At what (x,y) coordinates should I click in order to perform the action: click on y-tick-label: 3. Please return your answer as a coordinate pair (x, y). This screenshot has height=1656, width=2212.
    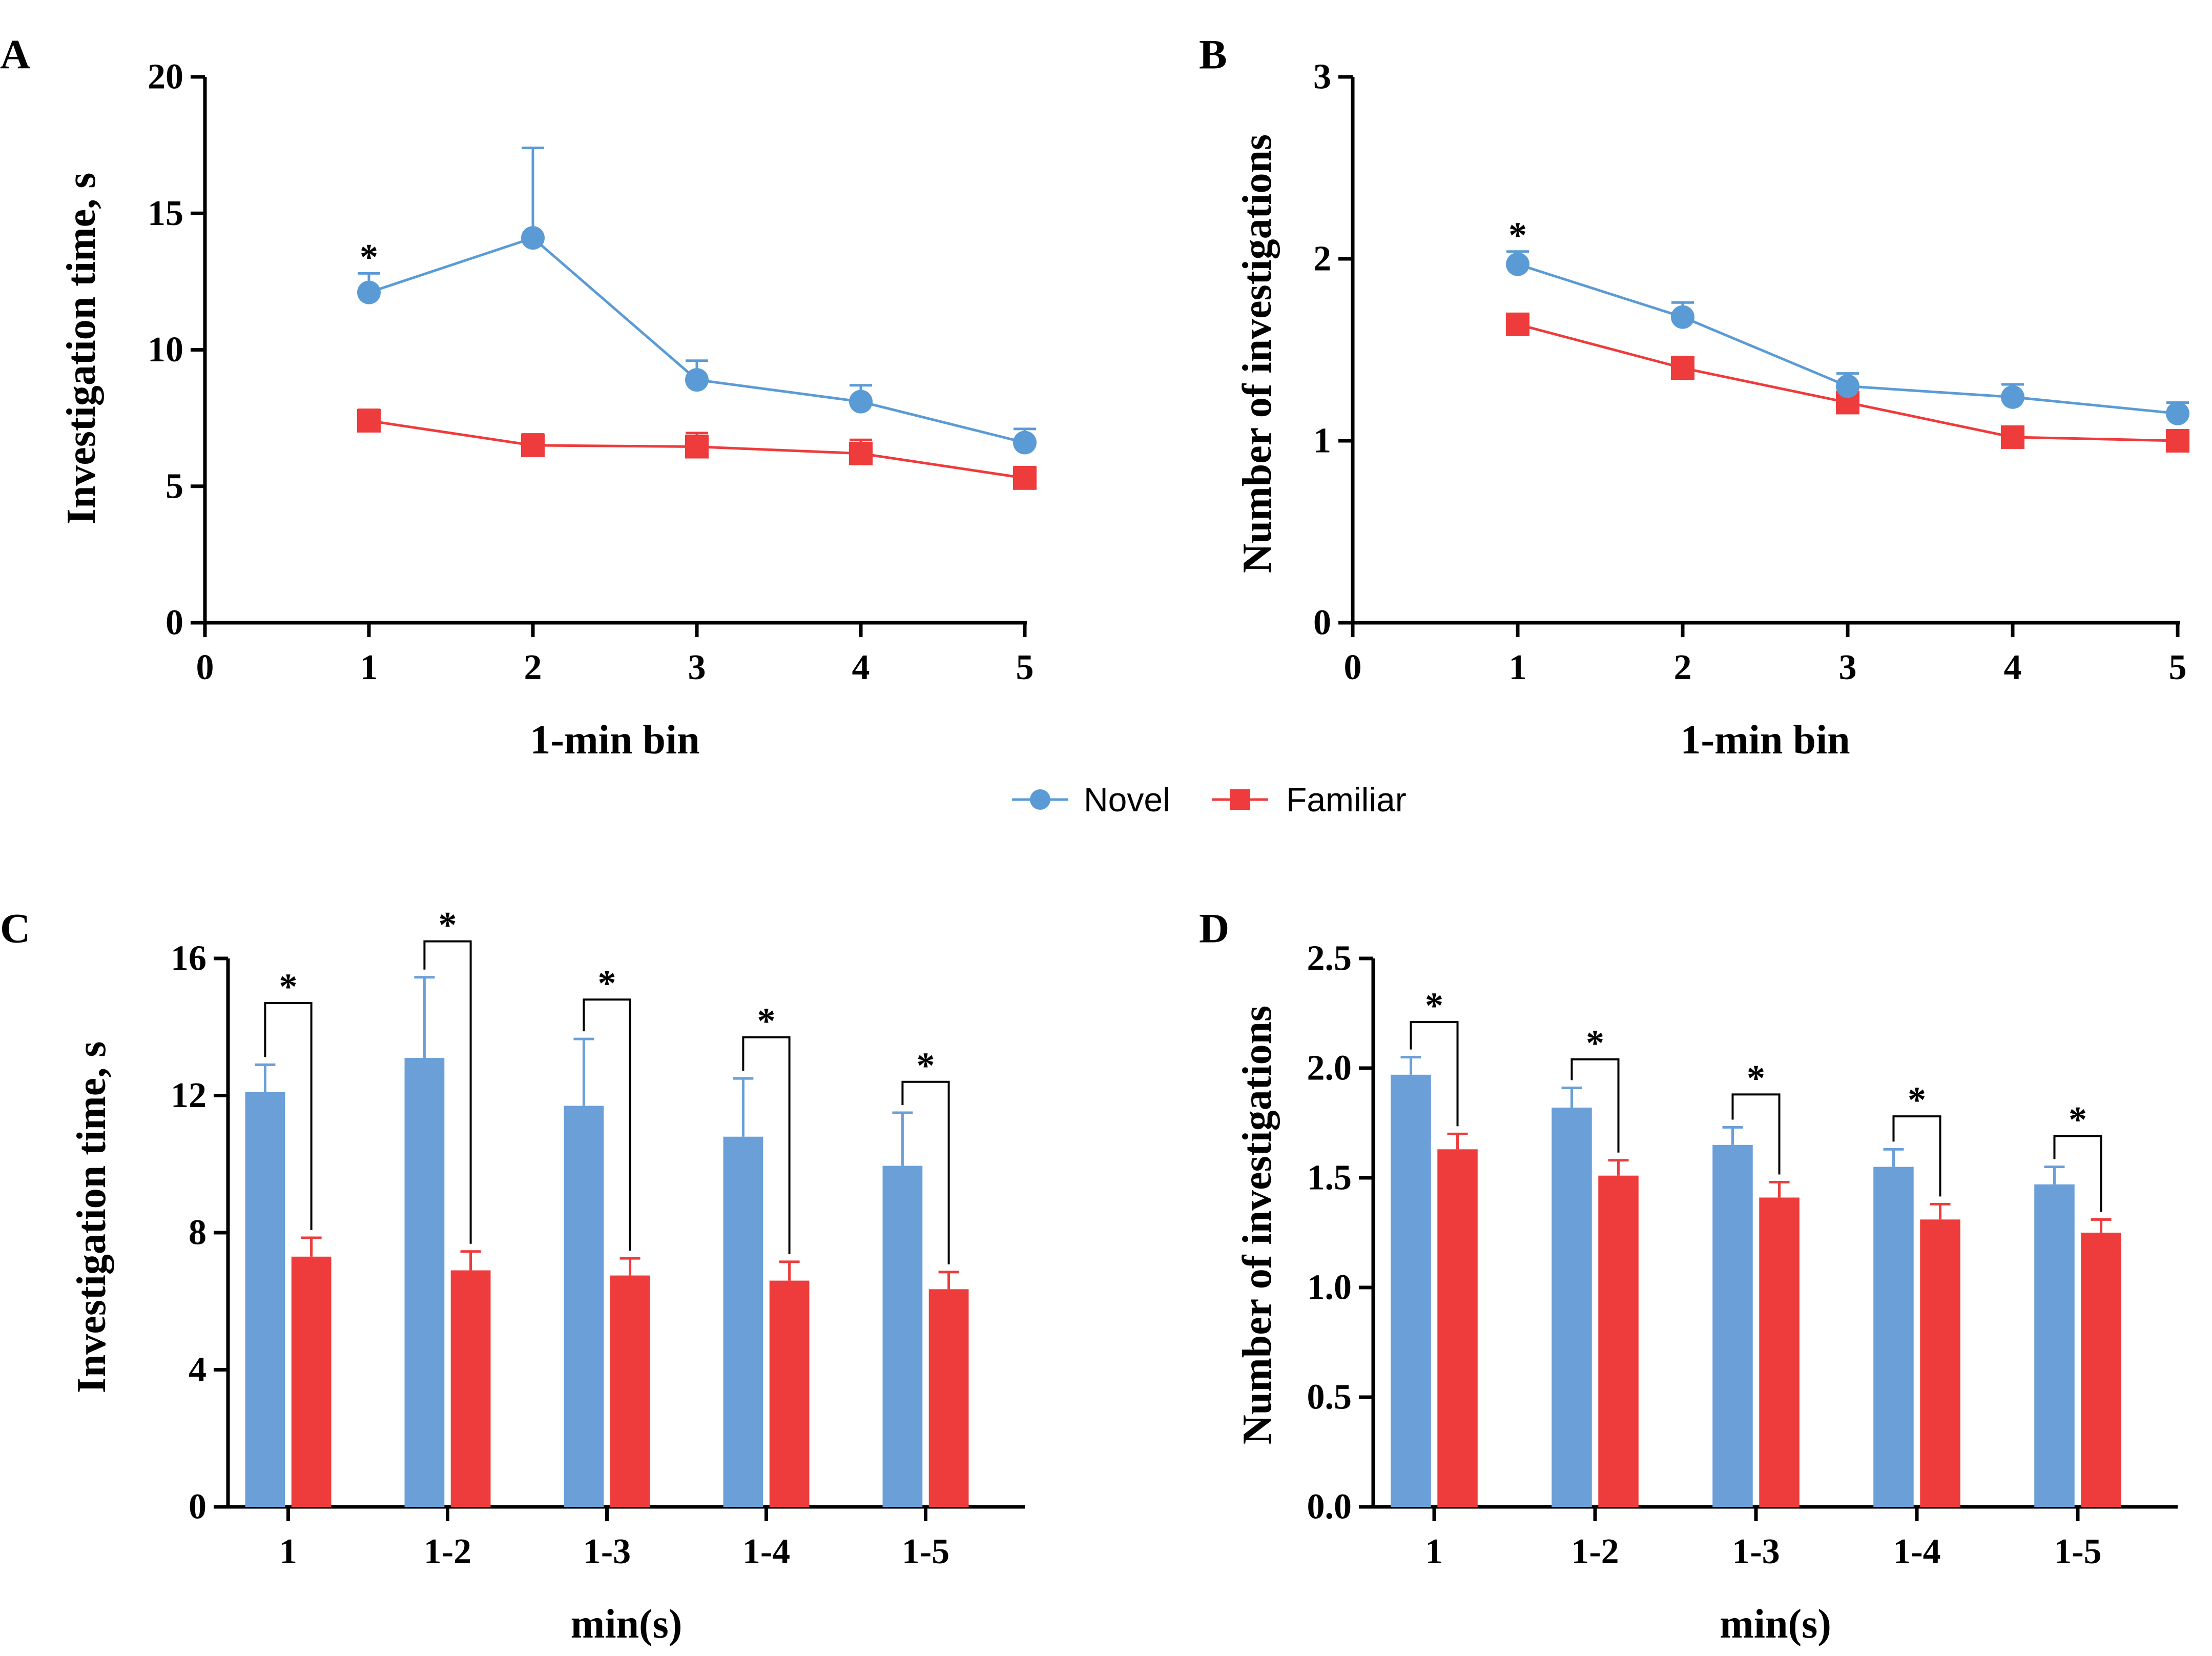
    Looking at the image, I should click on (1322, 77).